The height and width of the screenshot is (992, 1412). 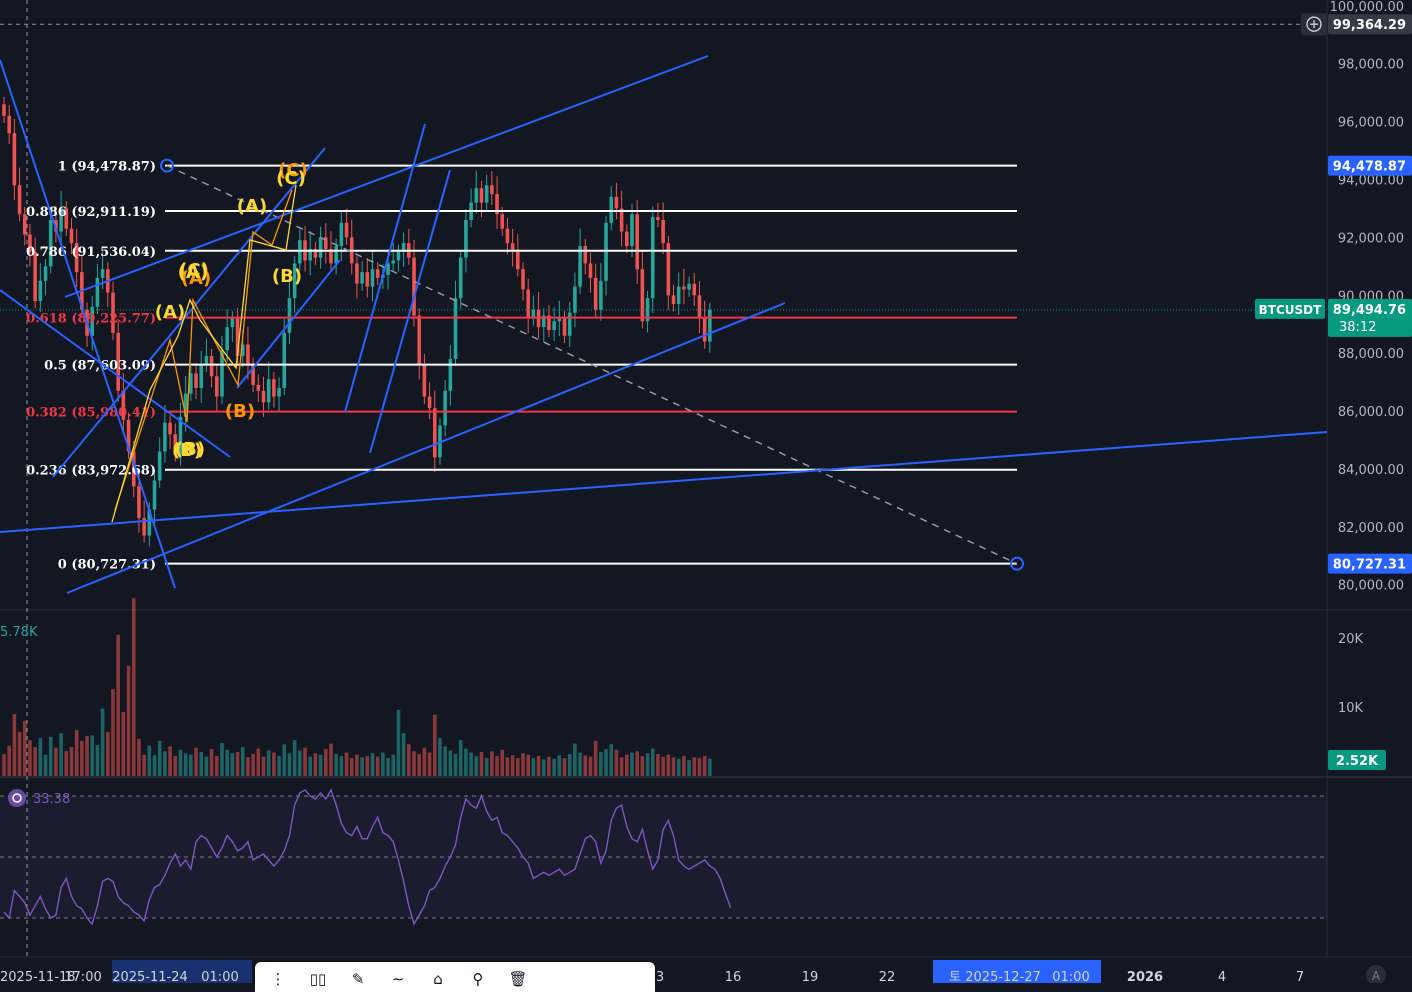 What do you see at coordinates (664, 482) in the screenshot?
I see `trendline` at bounding box center [664, 482].